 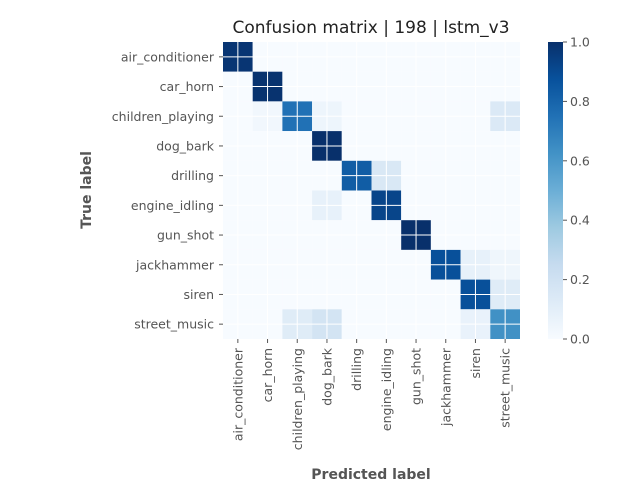 What do you see at coordinates (356, 369) in the screenshot?
I see `x-tick-label-drilling: drilling` at bounding box center [356, 369].